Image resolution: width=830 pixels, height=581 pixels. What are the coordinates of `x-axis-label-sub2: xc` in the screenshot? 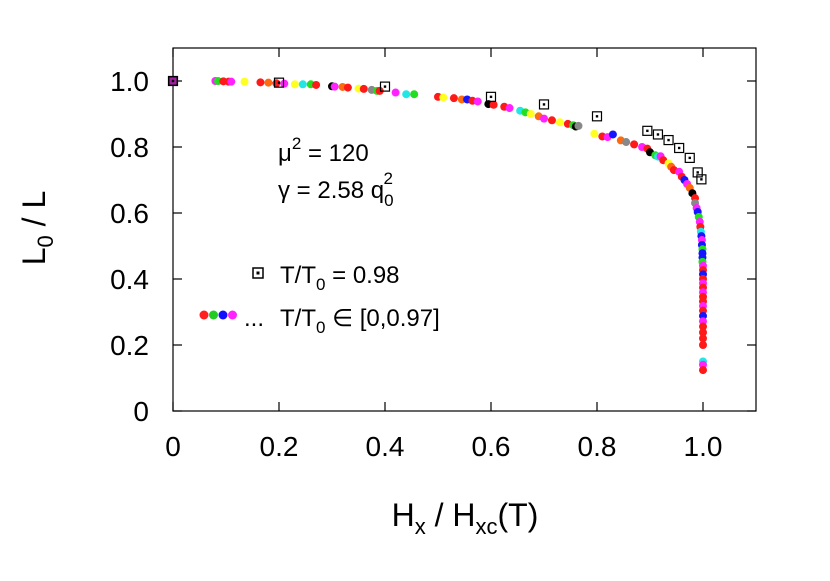 It's located at (487, 526).